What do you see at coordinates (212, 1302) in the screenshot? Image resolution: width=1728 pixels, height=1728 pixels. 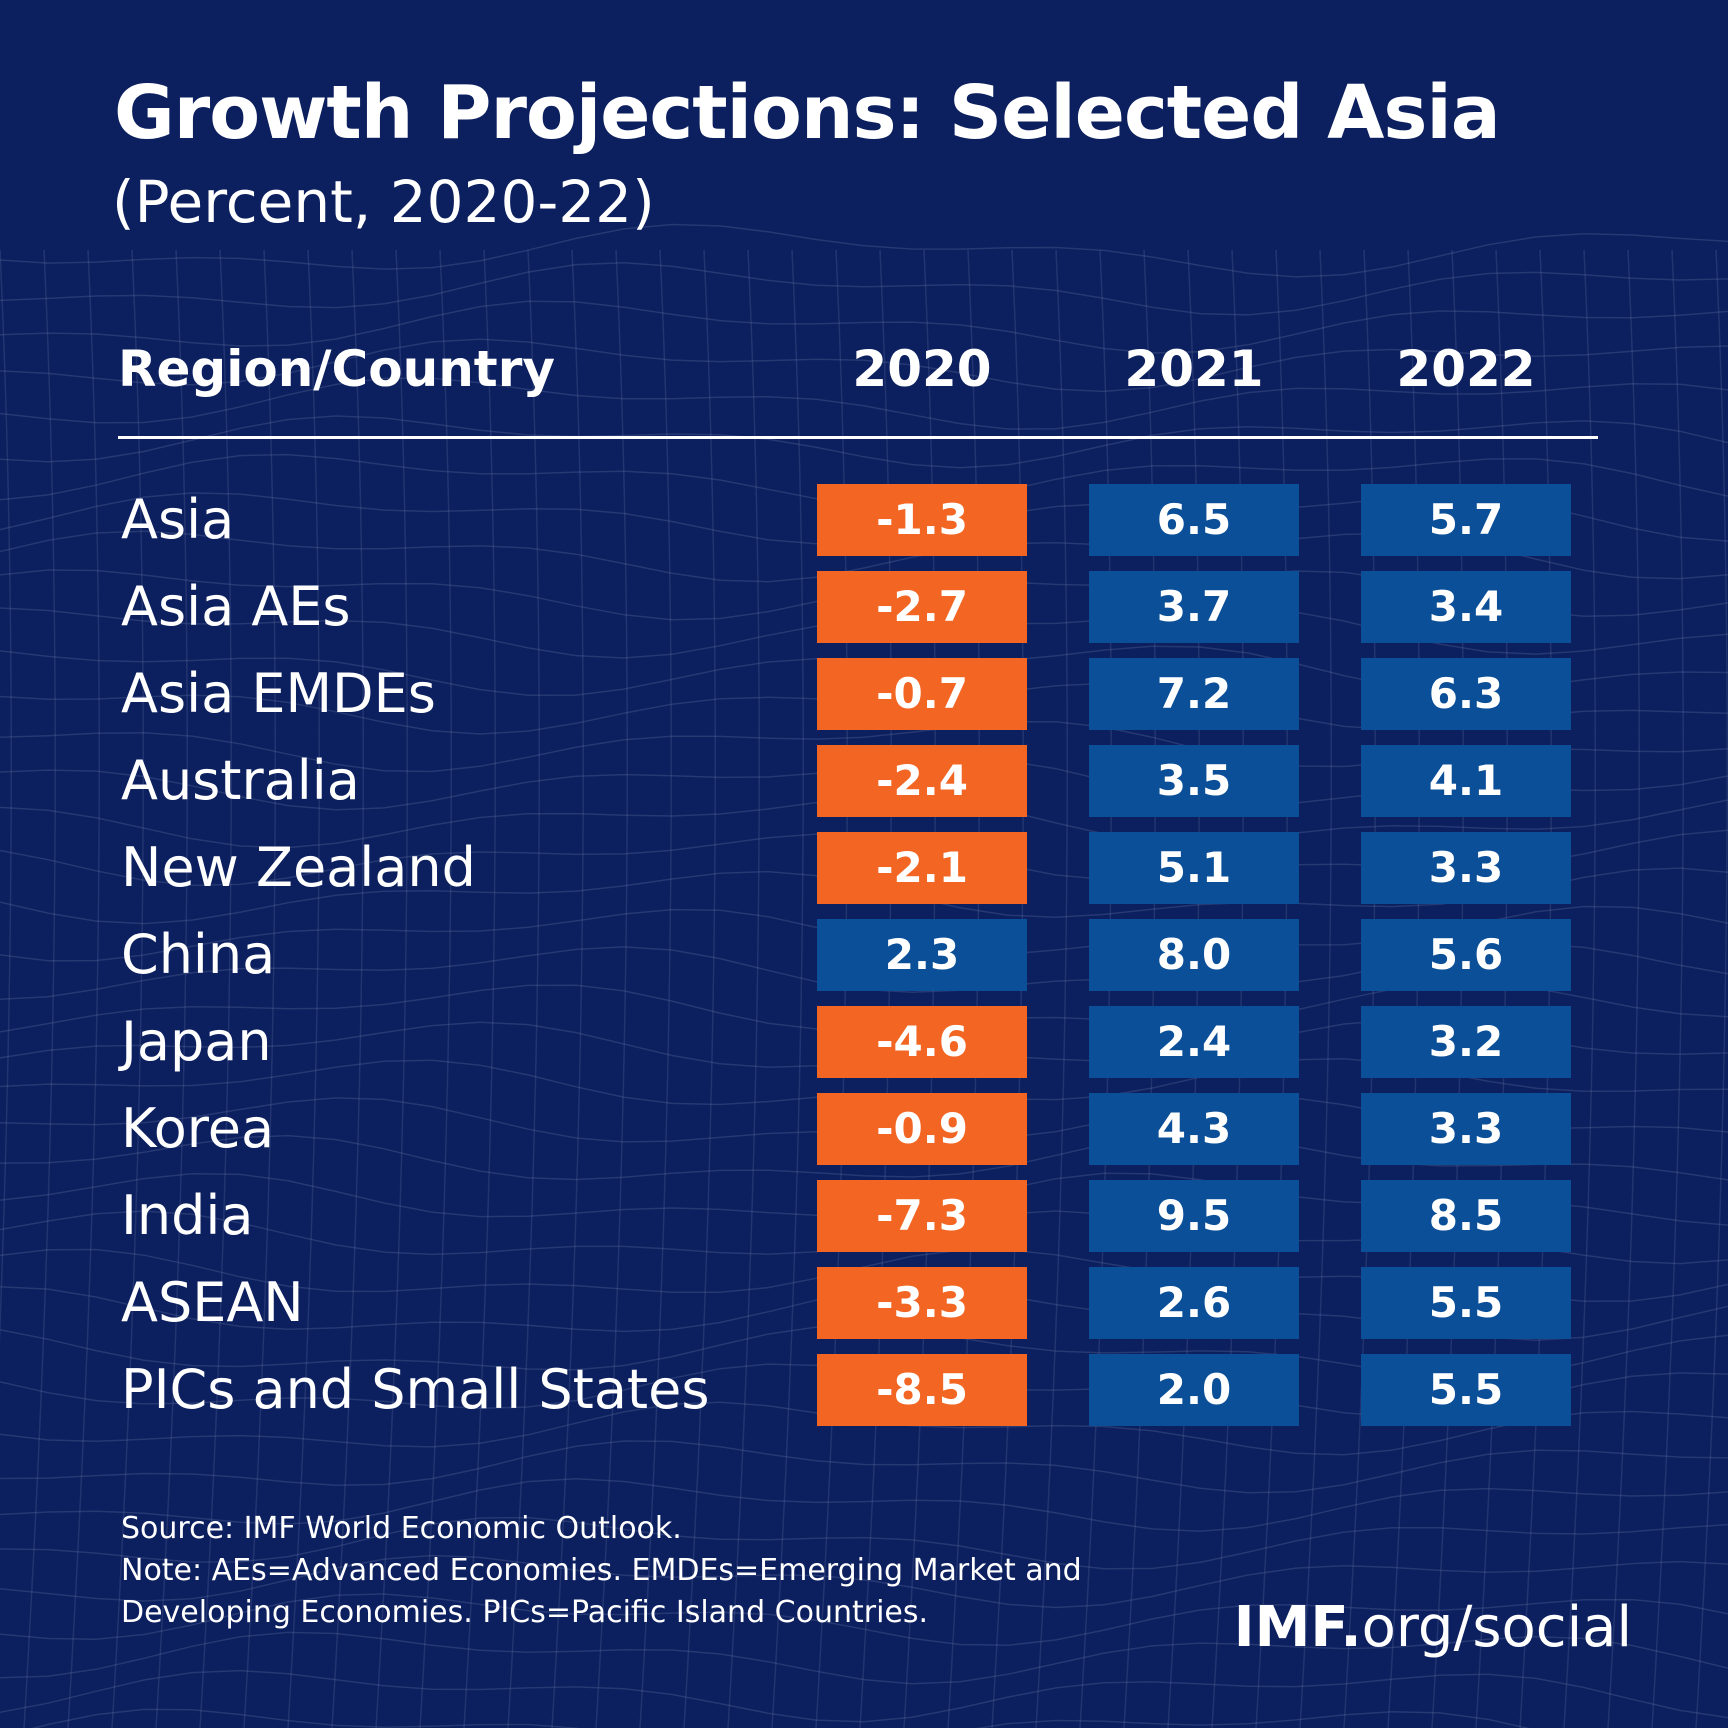 I see `row-label: ASEAN` at bounding box center [212, 1302].